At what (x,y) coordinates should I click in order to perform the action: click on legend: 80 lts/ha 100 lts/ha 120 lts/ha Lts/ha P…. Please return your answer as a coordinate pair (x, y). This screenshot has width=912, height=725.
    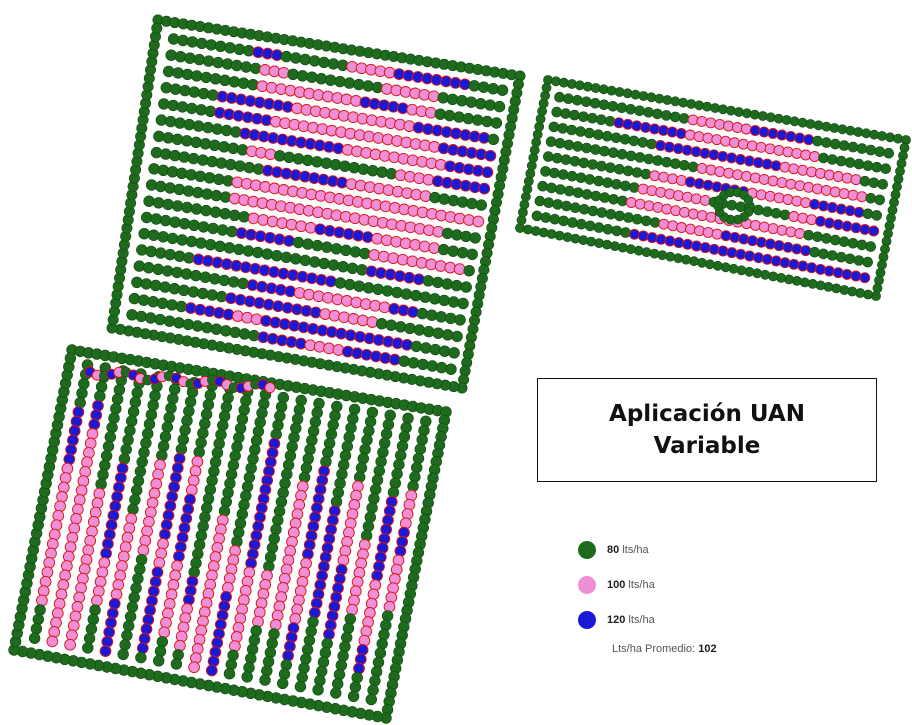
    Looking at the image, I should click on (678, 593).